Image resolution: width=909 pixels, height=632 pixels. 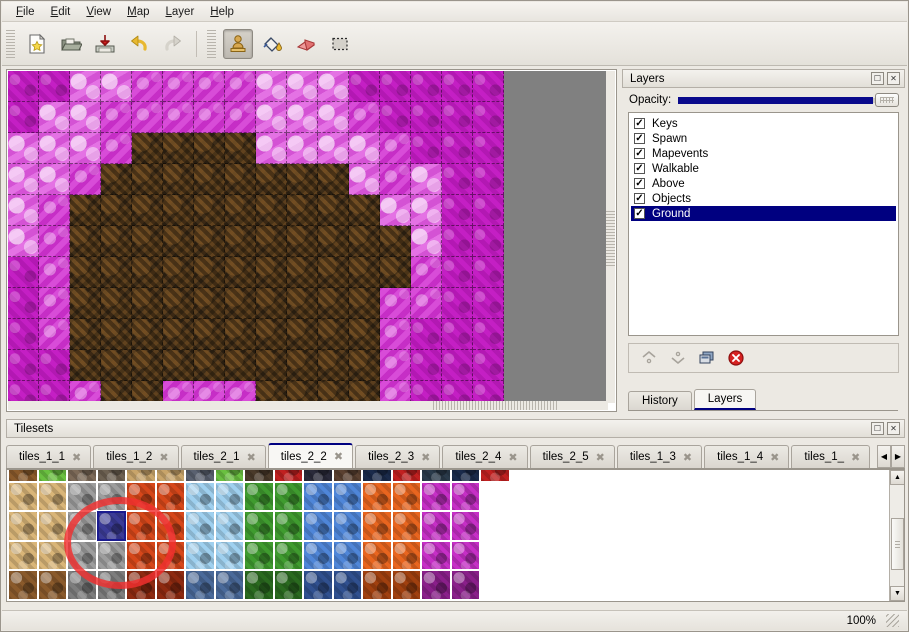 I want to click on dock-tab-layers: Layers, so click(x=725, y=399).